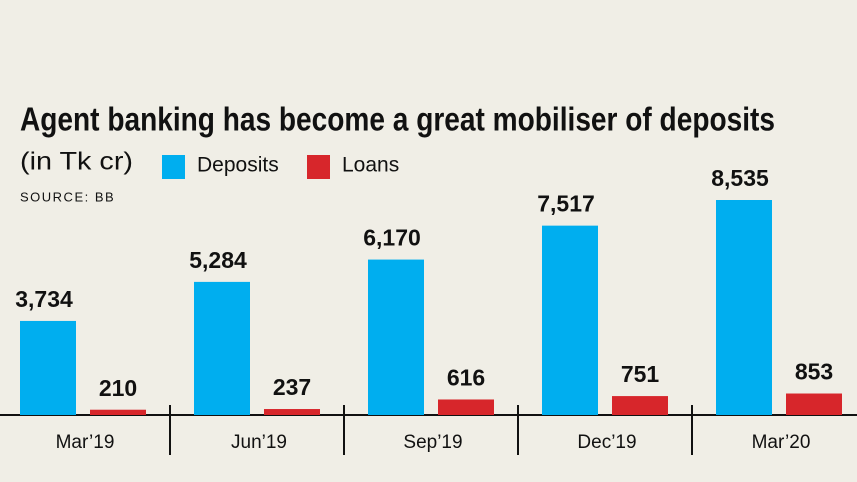  What do you see at coordinates (238, 165) in the screenshot?
I see `legend-label: Deposits` at bounding box center [238, 165].